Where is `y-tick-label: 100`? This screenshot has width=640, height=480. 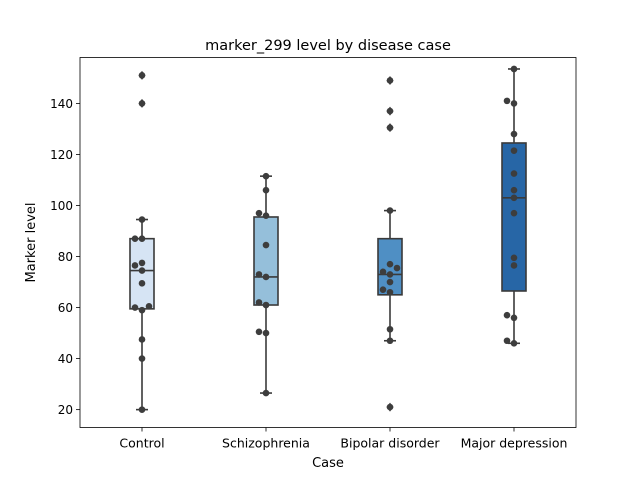 y-tick-label: 100 is located at coordinates (61, 206).